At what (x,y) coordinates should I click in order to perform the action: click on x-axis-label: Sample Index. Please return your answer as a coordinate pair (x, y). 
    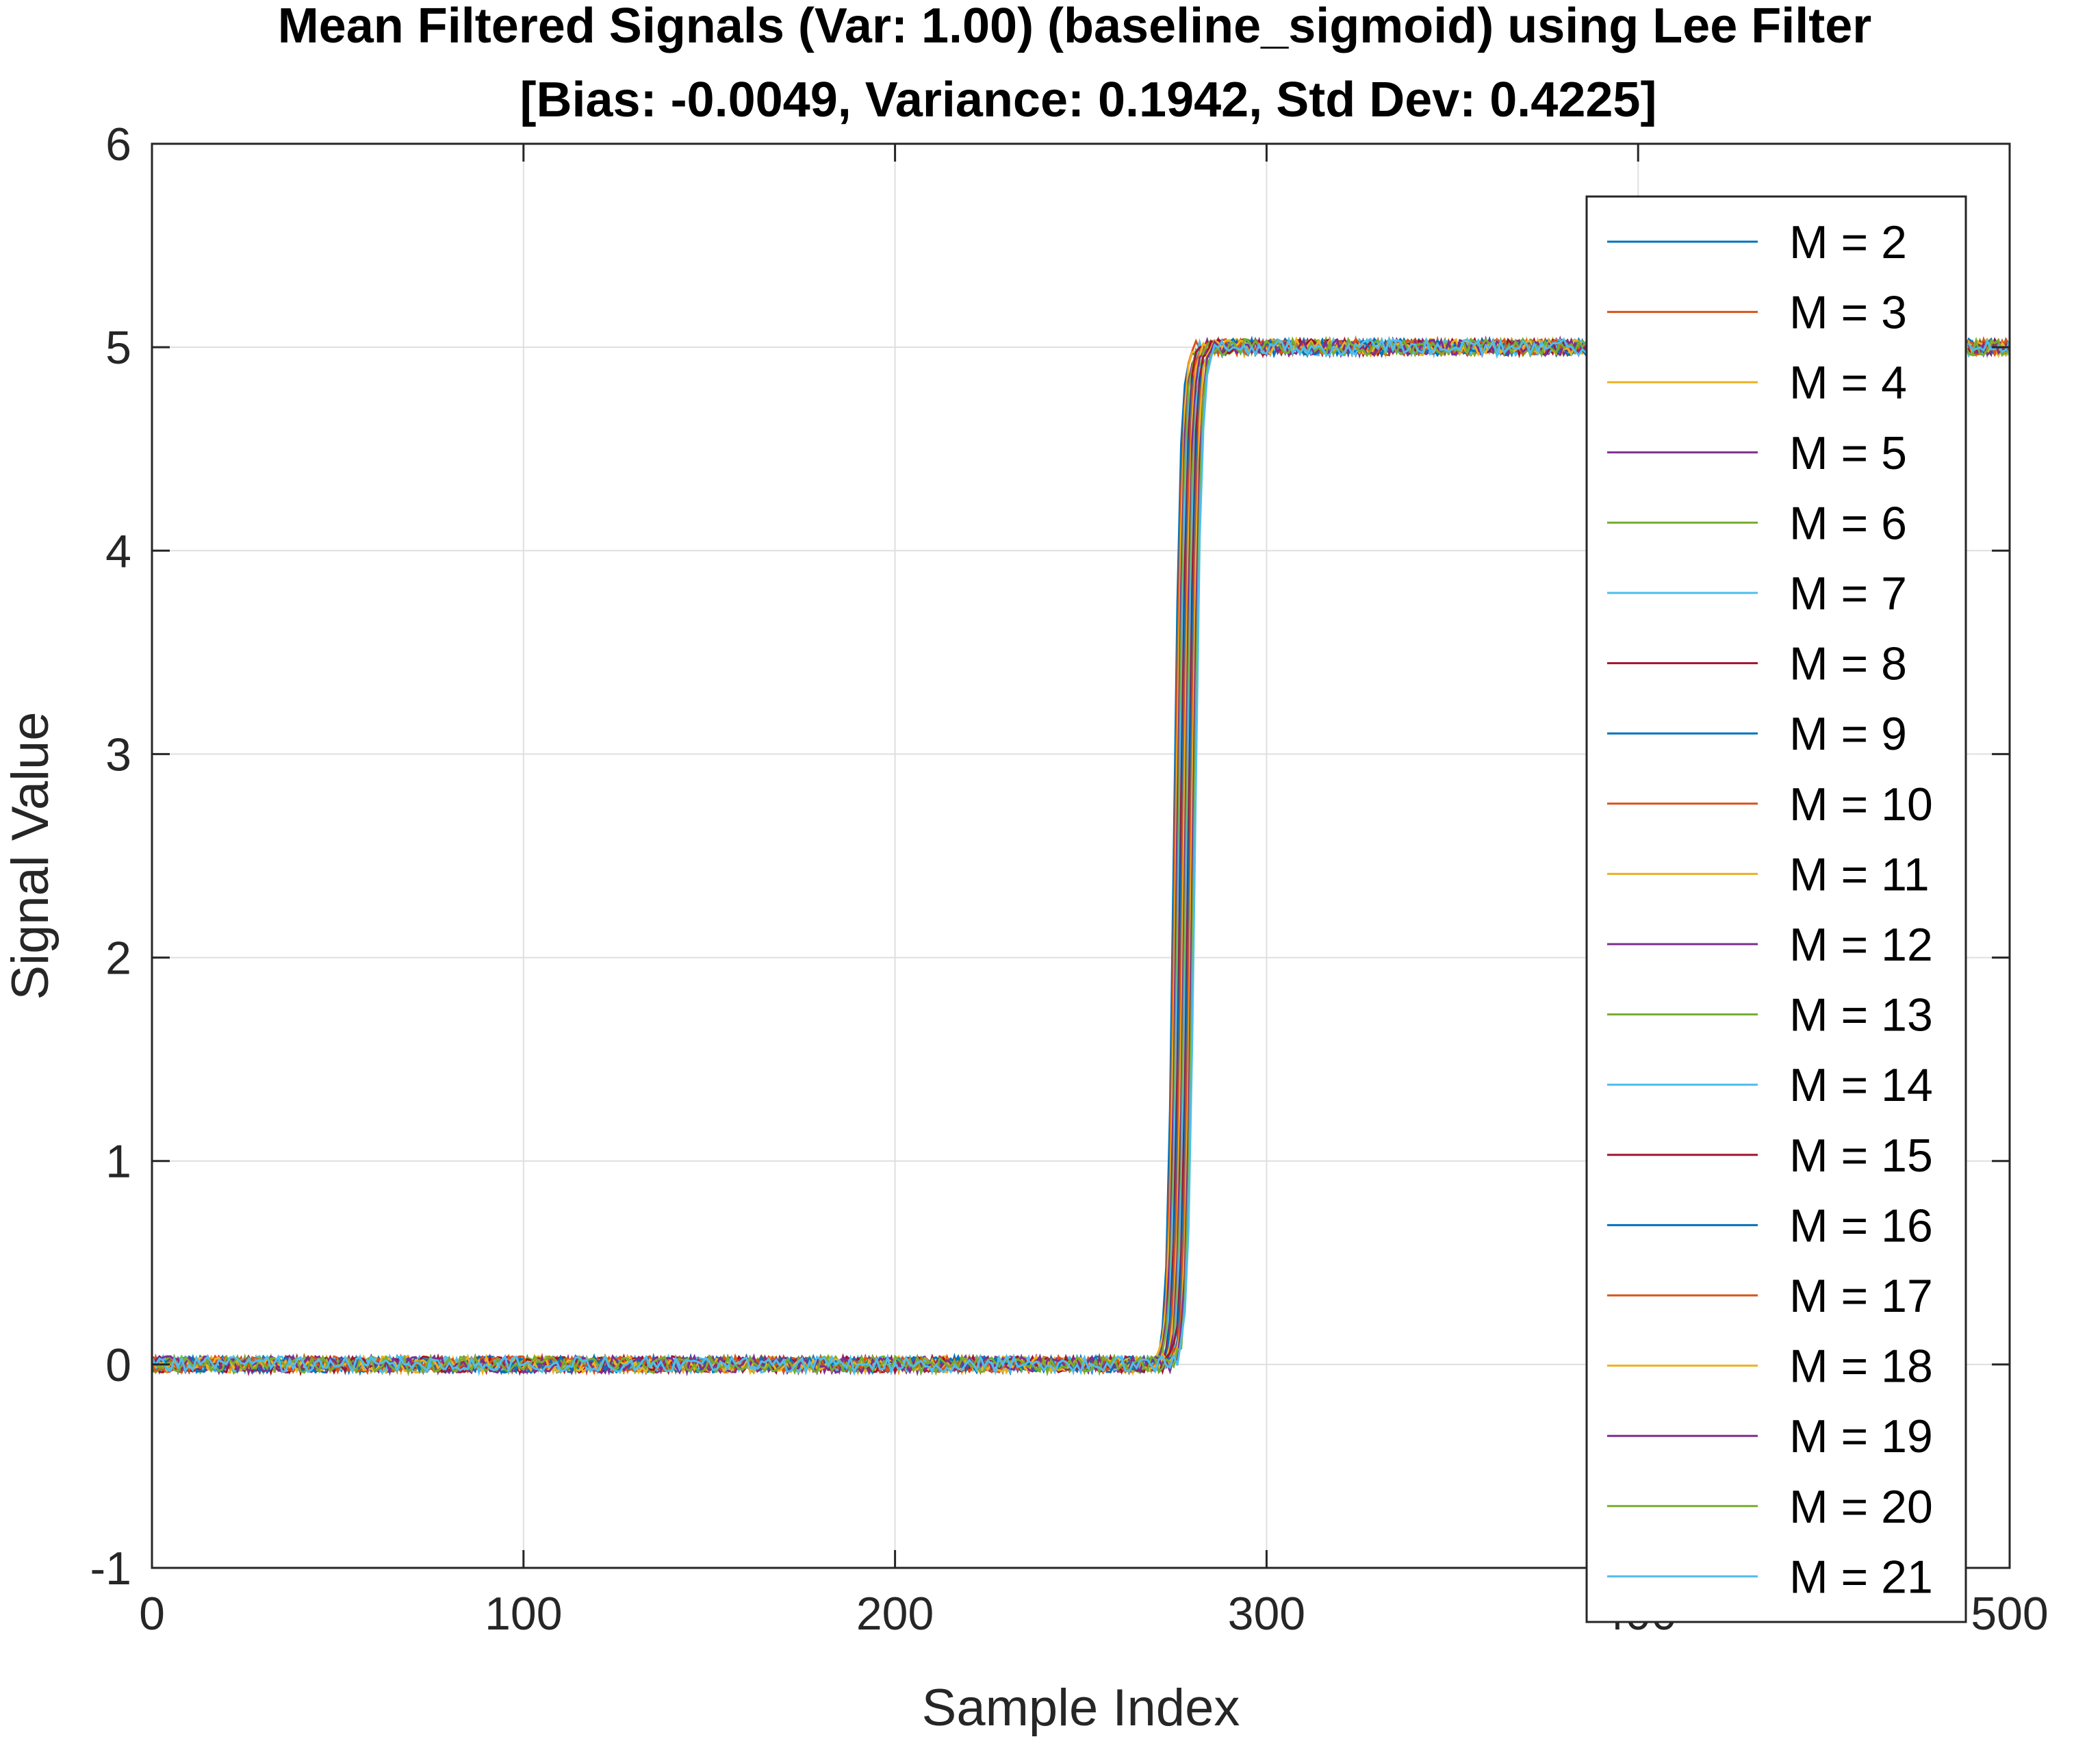
    Looking at the image, I should click on (1081, 1708).